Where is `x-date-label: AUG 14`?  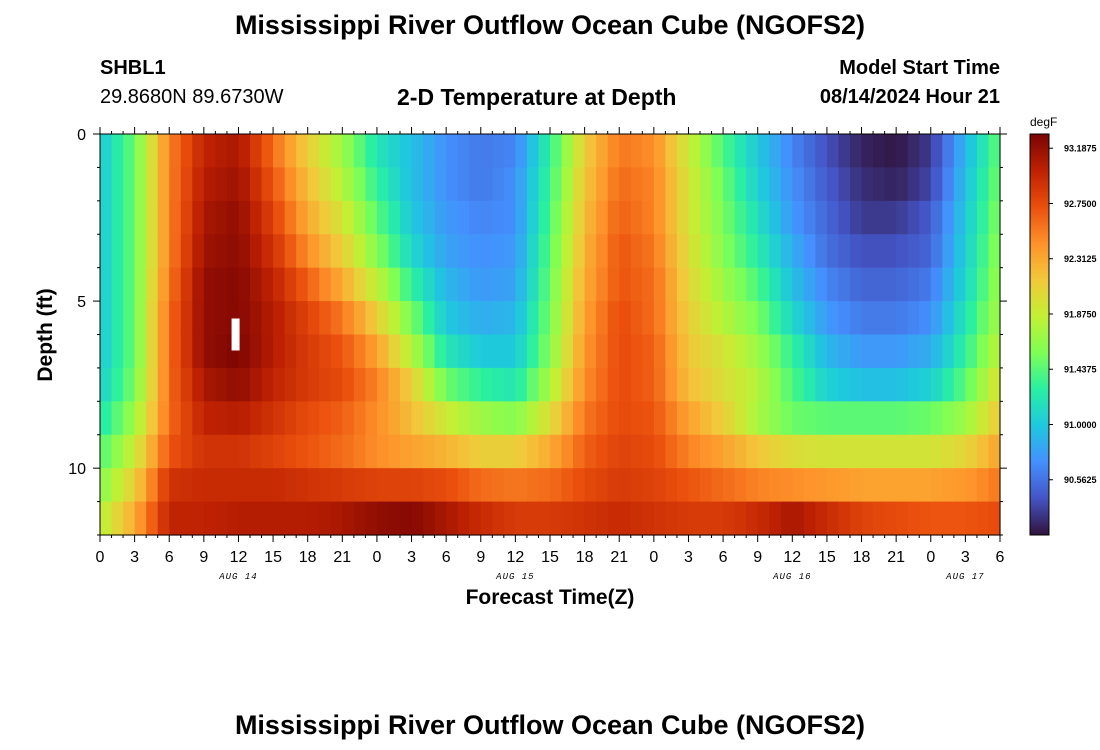 x-date-label: AUG 14 is located at coordinates (237, 577).